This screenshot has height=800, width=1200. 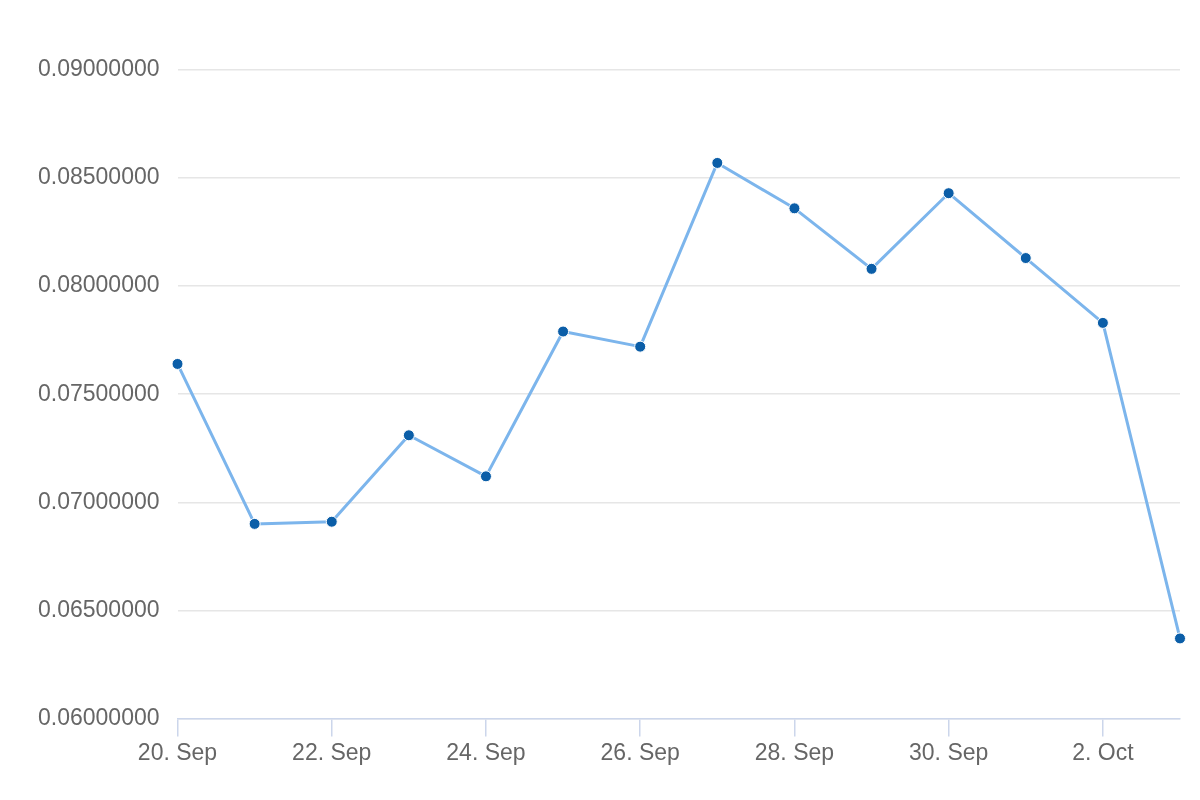 What do you see at coordinates (99, 284) in the screenshot?
I see `y-tick-label: 0.08000000` at bounding box center [99, 284].